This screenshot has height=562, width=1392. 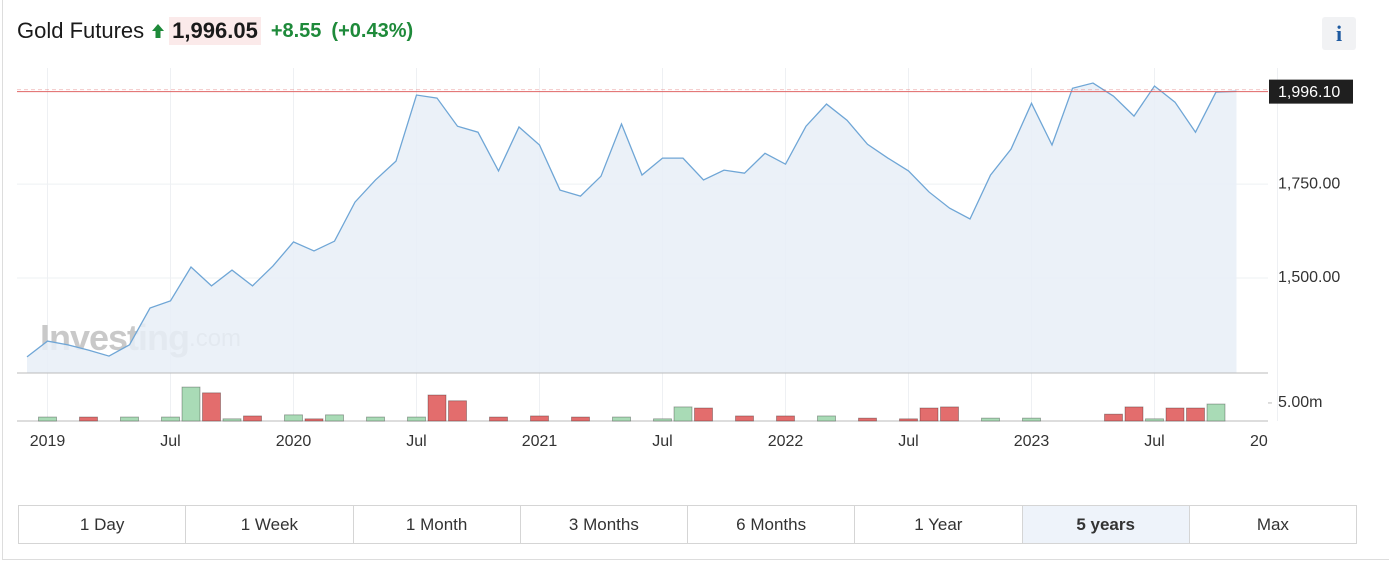 What do you see at coordinates (158, 31) in the screenshot?
I see `up-arrow` at bounding box center [158, 31].